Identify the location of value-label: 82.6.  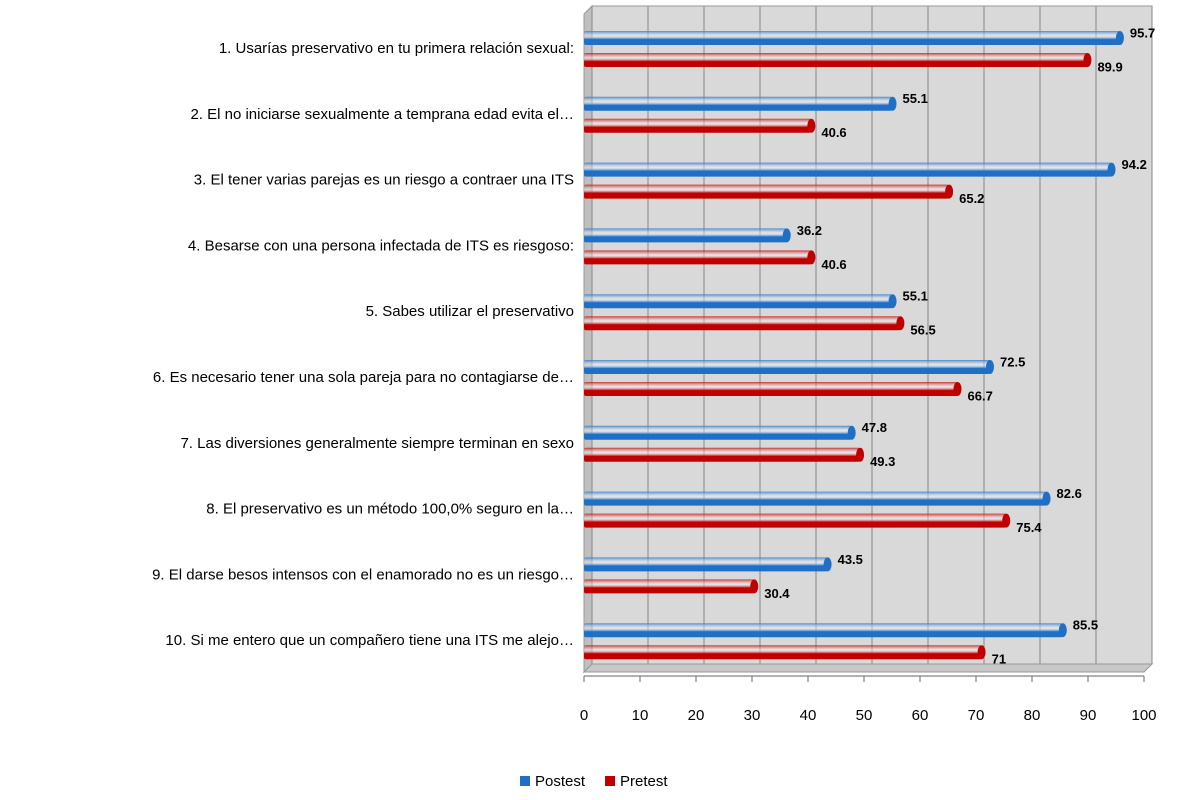
(1069, 493).